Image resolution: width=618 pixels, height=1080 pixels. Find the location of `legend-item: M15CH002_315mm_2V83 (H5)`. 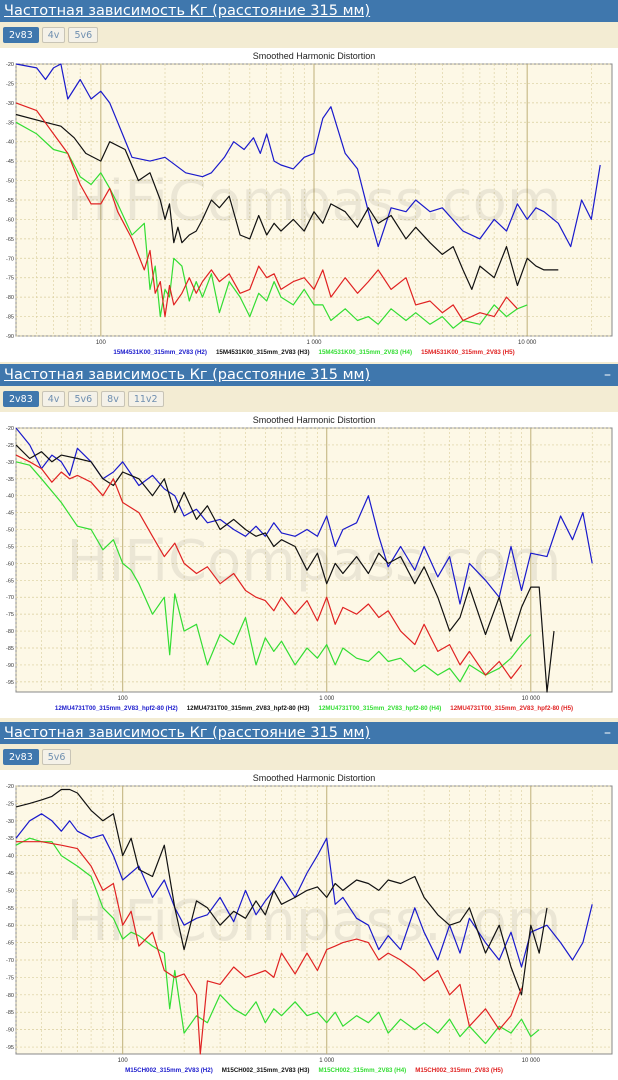

legend-item: M15CH002_315mm_2V83 (H5) is located at coordinates (459, 1070).